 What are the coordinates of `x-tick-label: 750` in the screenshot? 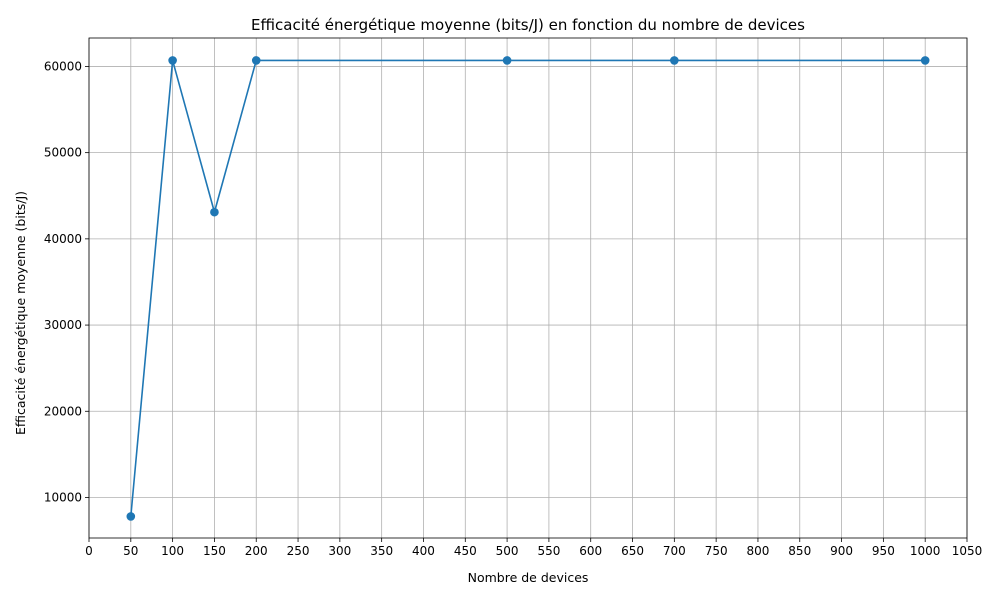 It's located at (716, 551).